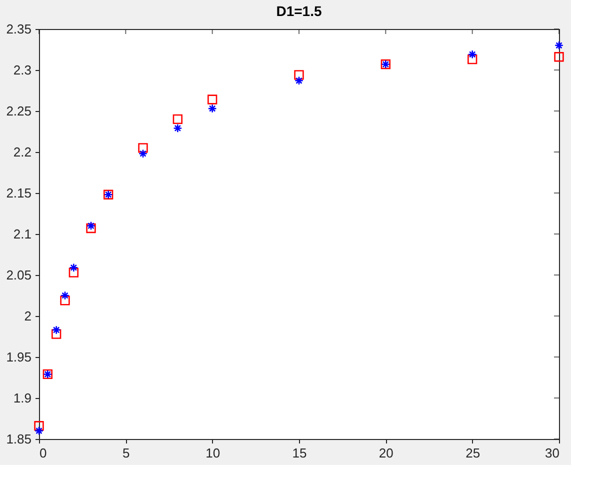  What do you see at coordinates (43, 453) in the screenshot?
I see `x-tick-label: 0` at bounding box center [43, 453].